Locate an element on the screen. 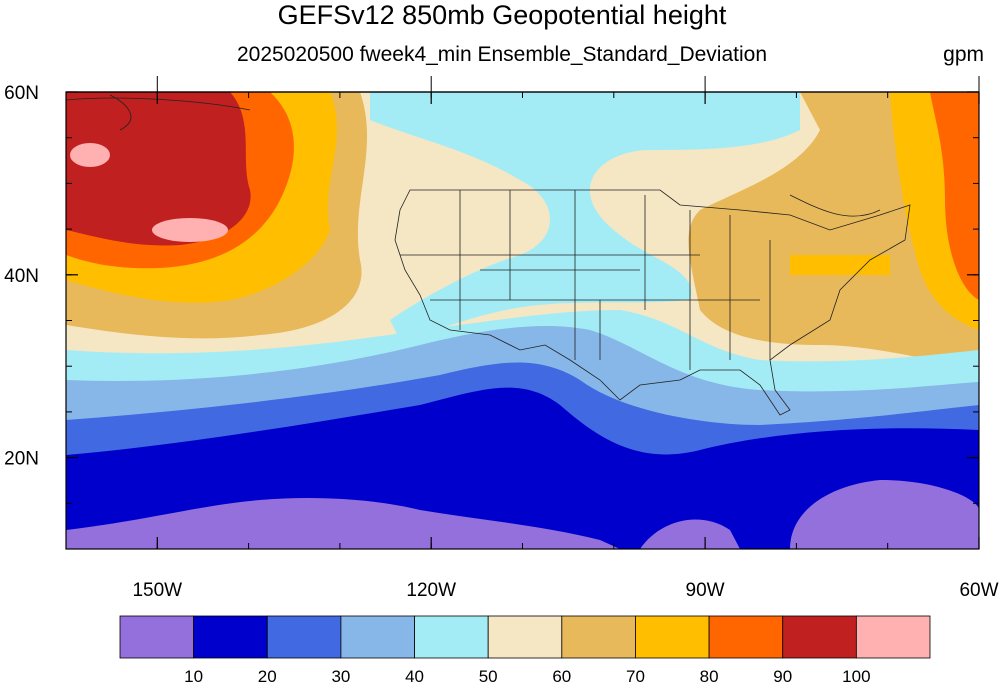  lat-tick-label: 20N is located at coordinates (21, 459).